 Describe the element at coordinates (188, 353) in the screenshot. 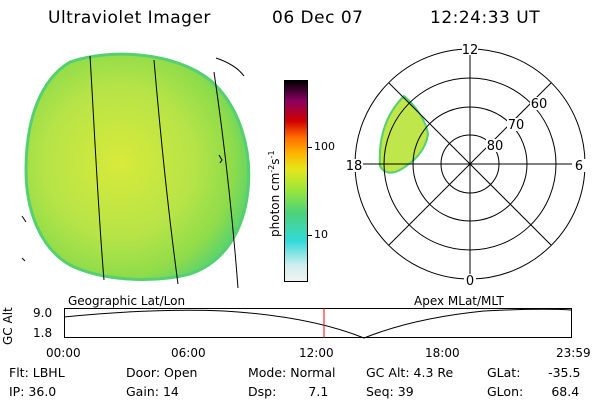

I see `time-tick-0600: 06:00` at that location.